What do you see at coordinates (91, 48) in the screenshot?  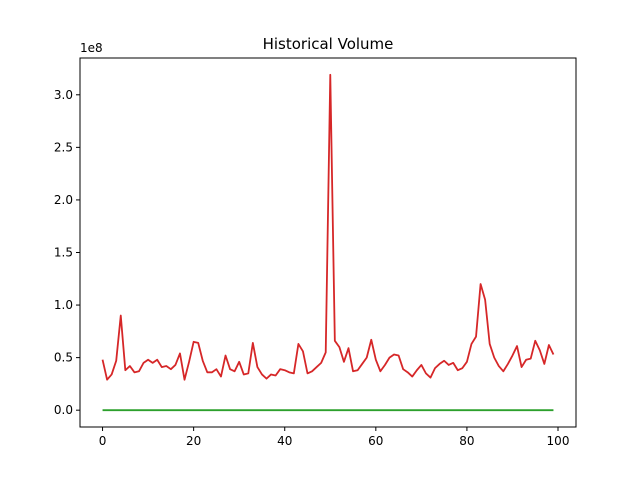 I see `y-axis-multiplier: 1e8` at bounding box center [91, 48].